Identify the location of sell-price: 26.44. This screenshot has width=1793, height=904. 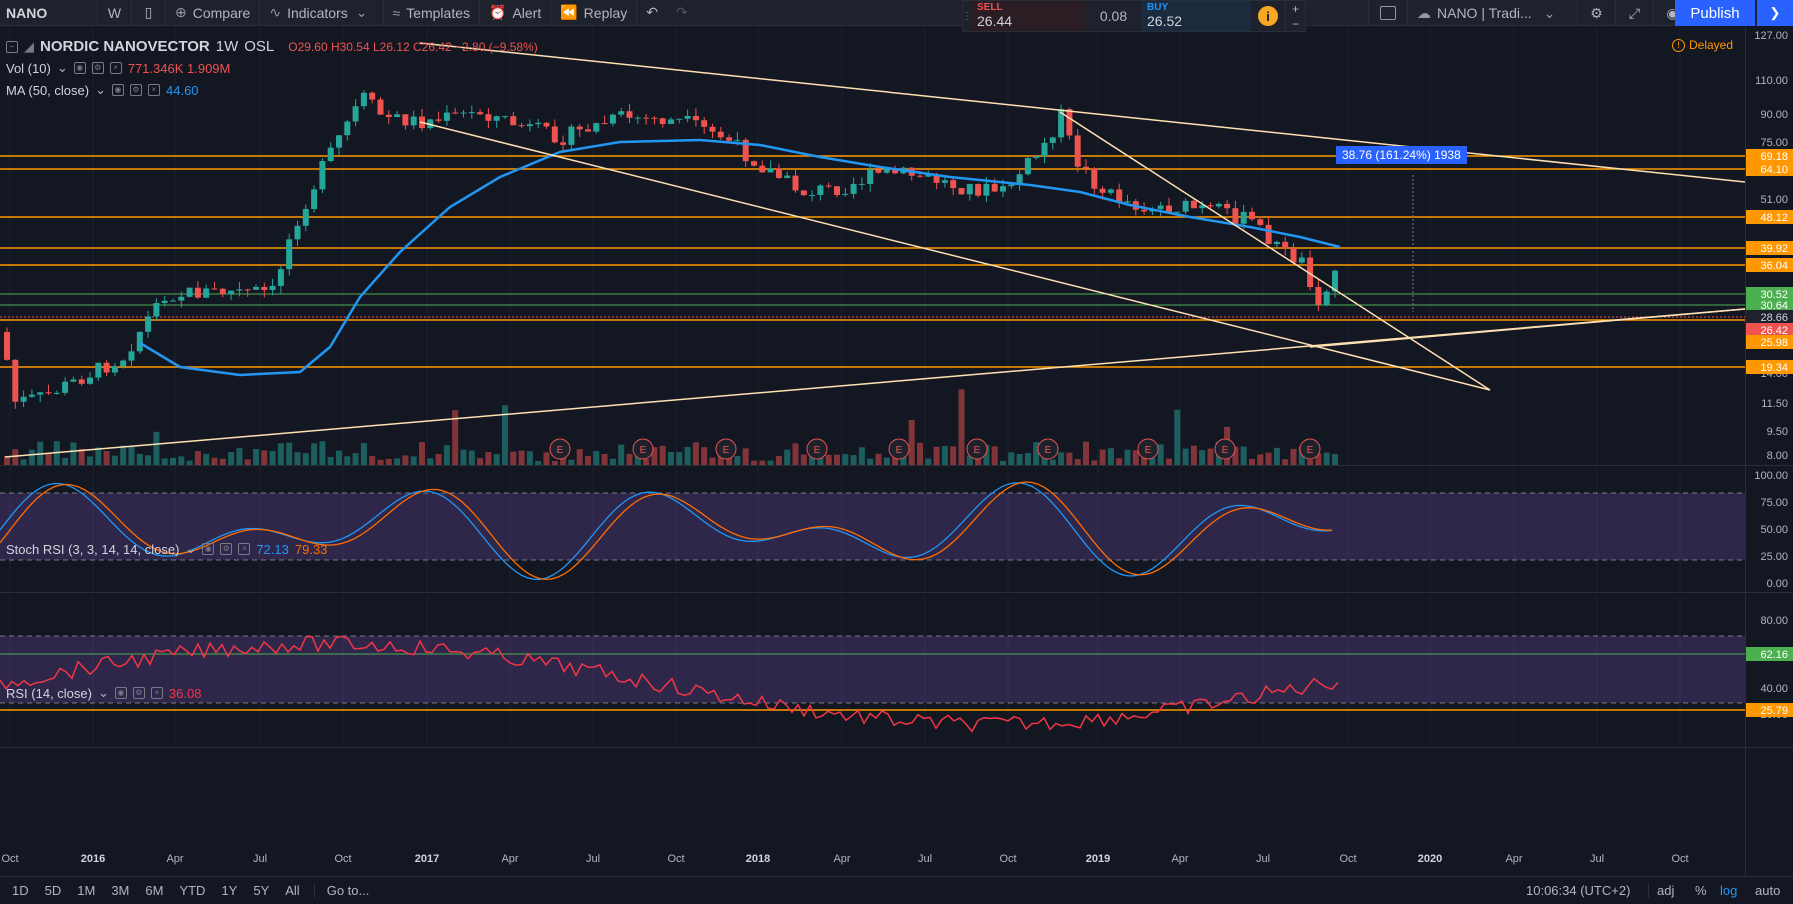
(995, 21).